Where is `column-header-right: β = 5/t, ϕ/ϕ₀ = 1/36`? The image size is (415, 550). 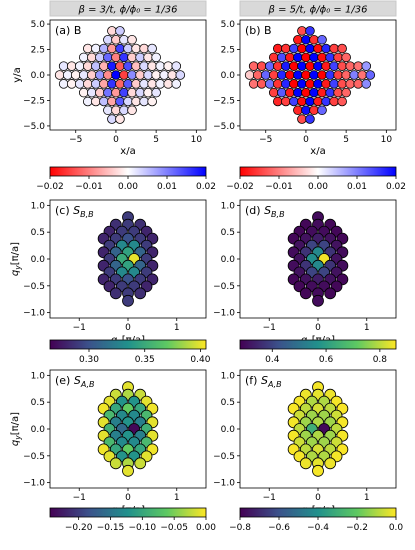 column-header-right: β = 5/t, ϕ/ϕ₀ = 1/36 is located at coordinates (318, 10).